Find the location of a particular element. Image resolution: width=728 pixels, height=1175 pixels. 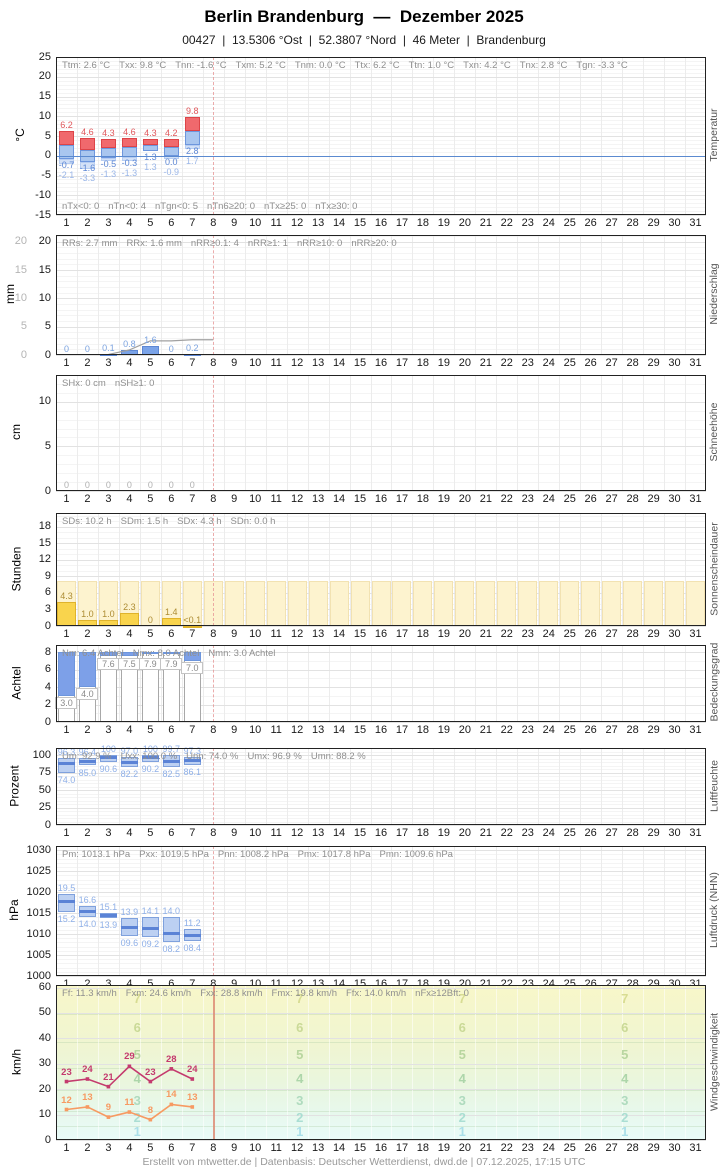

x-tick-label: 1 is located at coordinates (66, 499).